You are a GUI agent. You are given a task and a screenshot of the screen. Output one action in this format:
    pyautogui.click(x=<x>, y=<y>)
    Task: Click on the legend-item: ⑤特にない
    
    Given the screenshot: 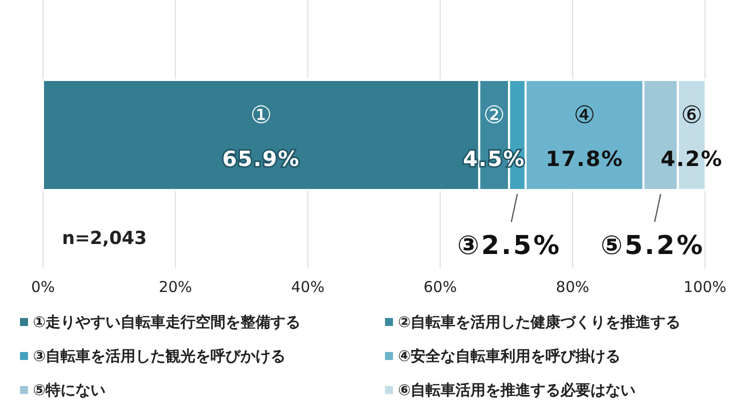 What is the action you would take?
    pyautogui.click(x=63, y=390)
    